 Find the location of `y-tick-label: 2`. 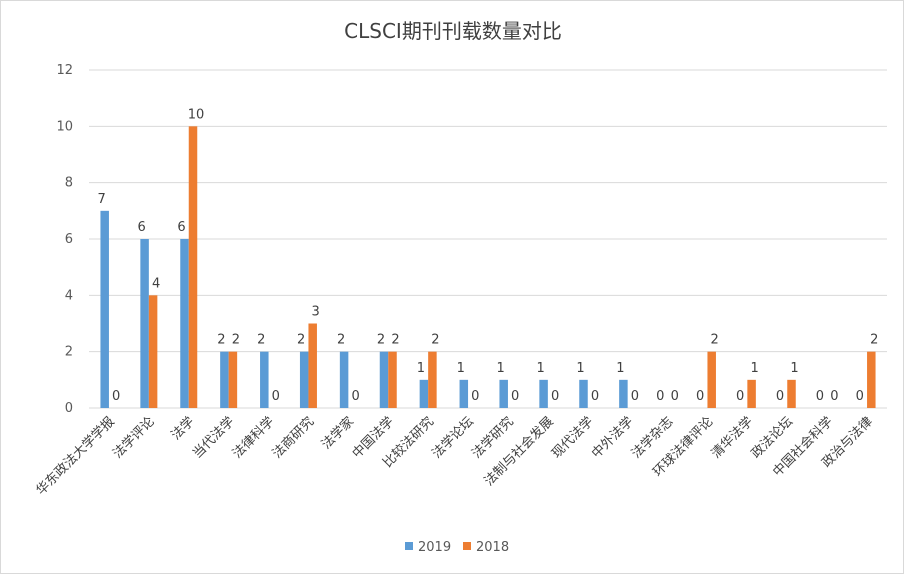

y-tick-label: 2 is located at coordinates (69, 352).